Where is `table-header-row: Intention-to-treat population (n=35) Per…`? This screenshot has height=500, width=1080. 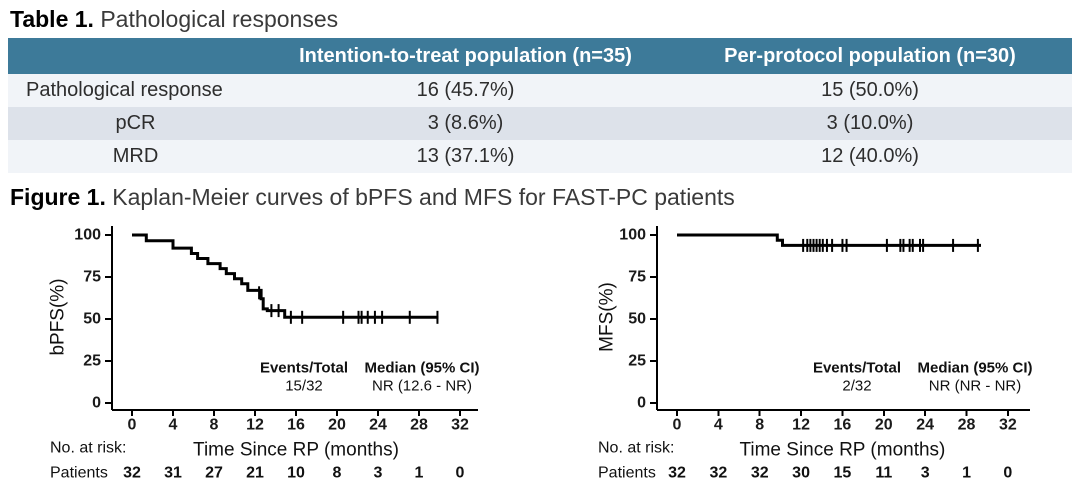
table-header-row: Intention-to-treat population (n=35) Per… is located at coordinates (540, 56).